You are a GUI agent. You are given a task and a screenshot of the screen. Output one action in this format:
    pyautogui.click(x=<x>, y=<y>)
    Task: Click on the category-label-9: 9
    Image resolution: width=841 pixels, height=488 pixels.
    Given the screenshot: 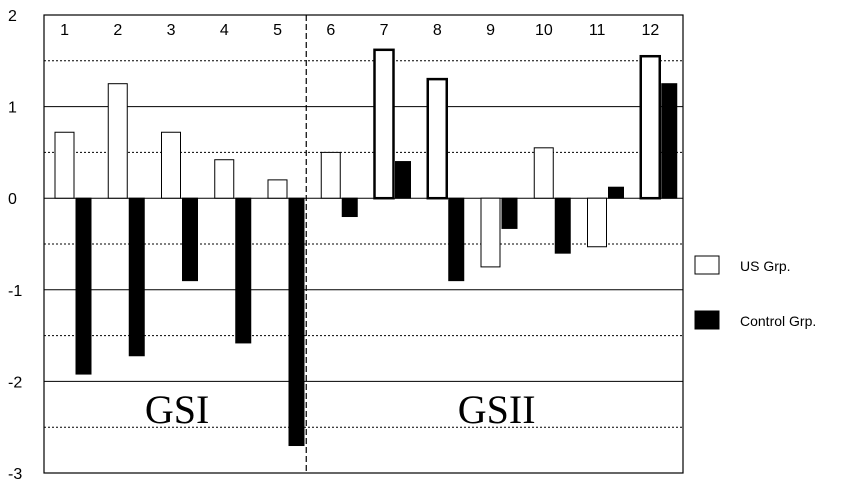 What is the action you would take?
    pyautogui.click(x=490, y=30)
    